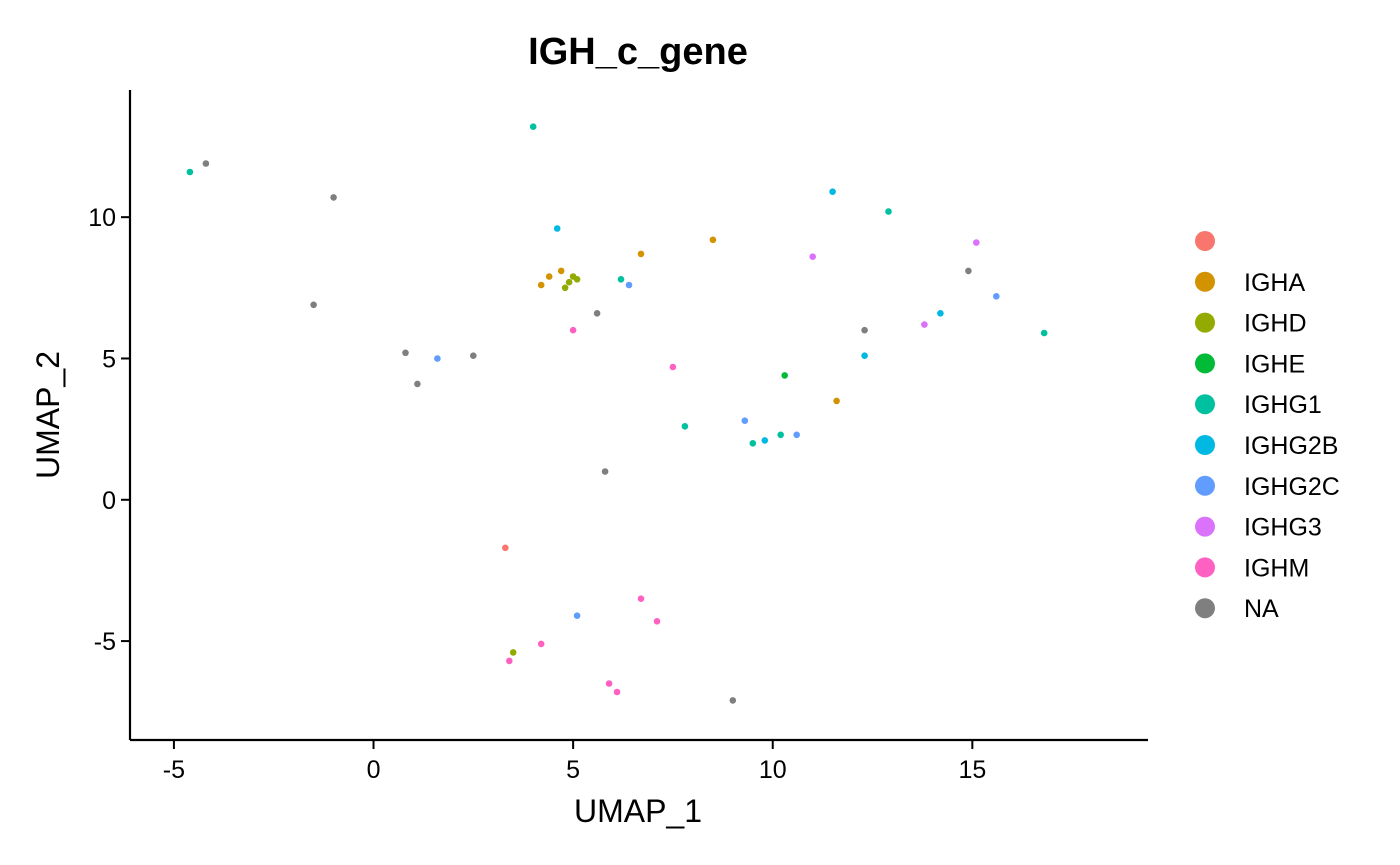 The width and height of the screenshot is (1400, 865). What do you see at coordinates (105, 642) in the screenshot?
I see `y-tick-label: -5` at bounding box center [105, 642].